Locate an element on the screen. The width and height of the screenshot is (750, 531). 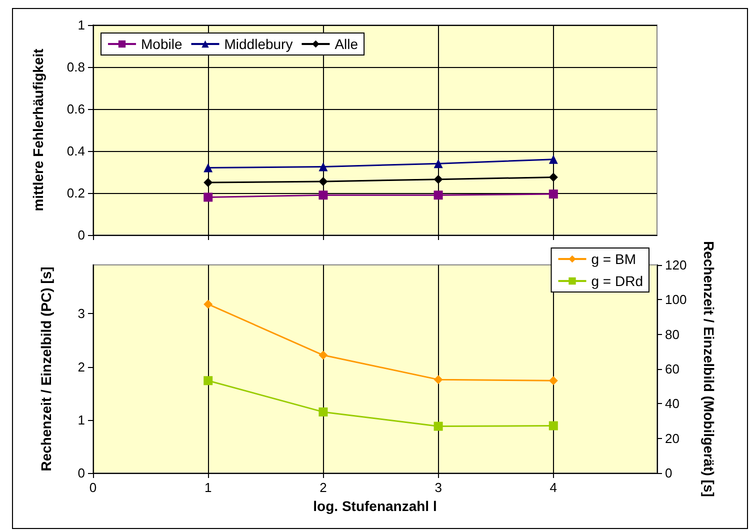
y2-tick-label: 80 is located at coordinates (672, 334).